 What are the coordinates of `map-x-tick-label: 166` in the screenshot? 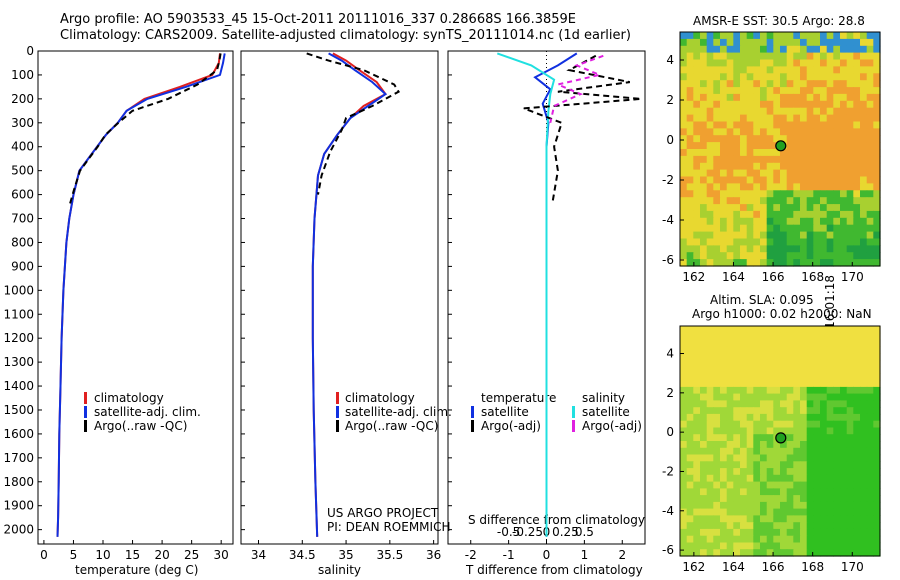 It's located at (773, 567).